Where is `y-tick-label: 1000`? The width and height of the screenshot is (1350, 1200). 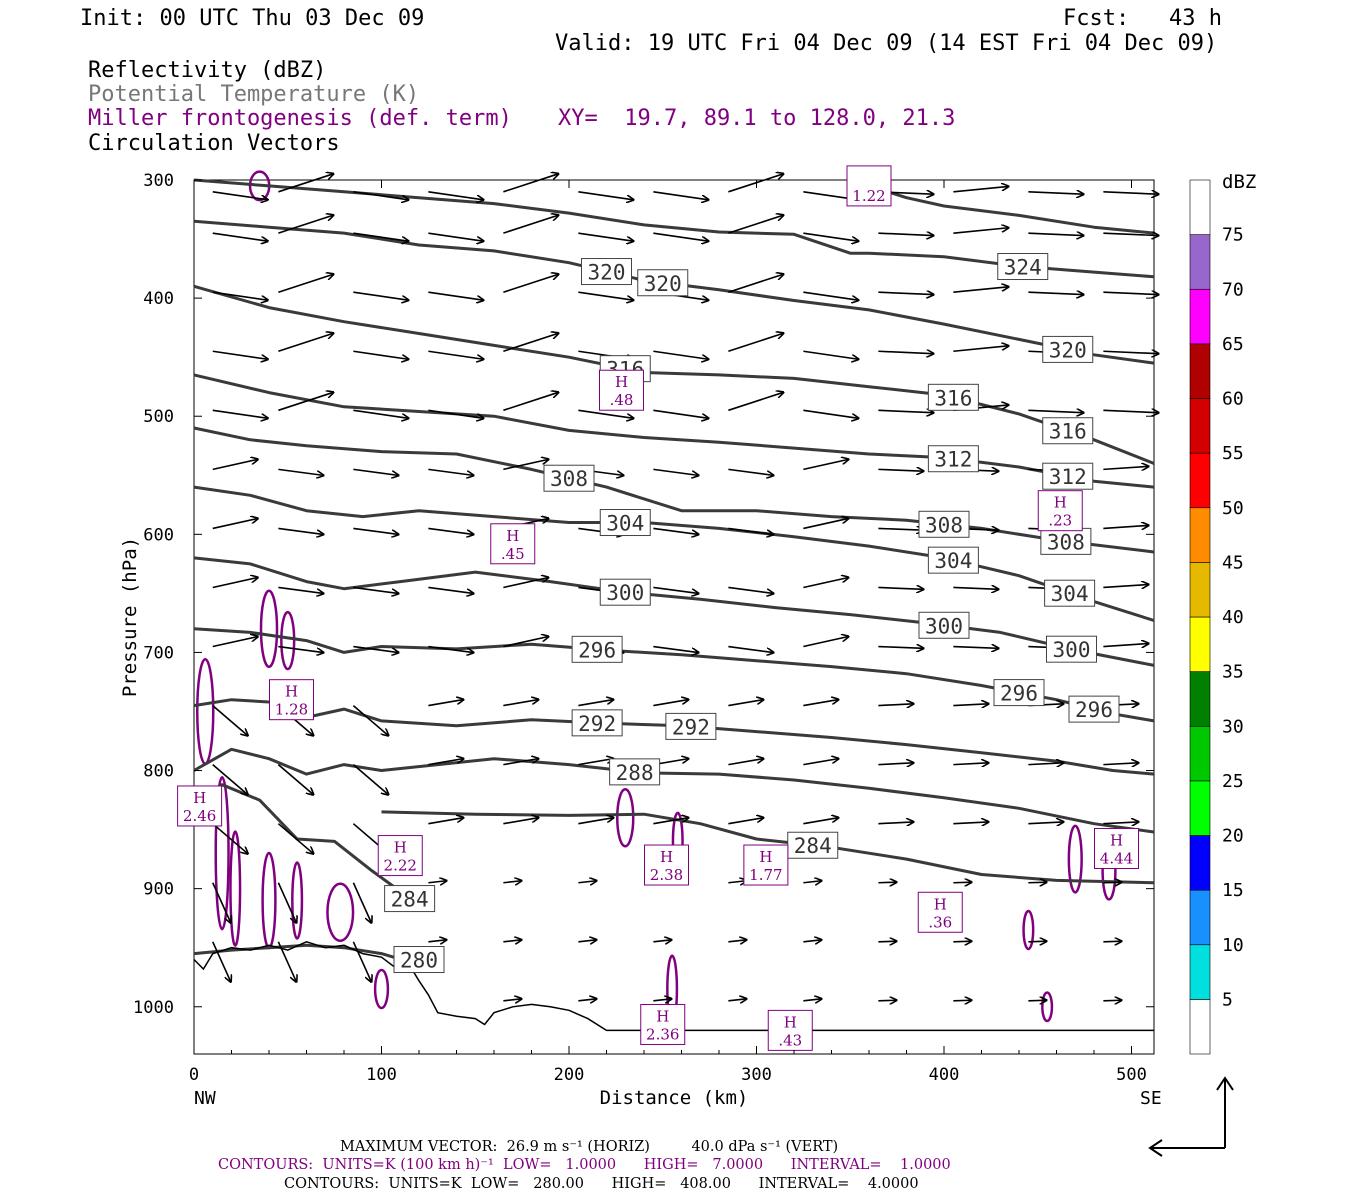 y-tick-label: 1000 is located at coordinates (153, 1008).